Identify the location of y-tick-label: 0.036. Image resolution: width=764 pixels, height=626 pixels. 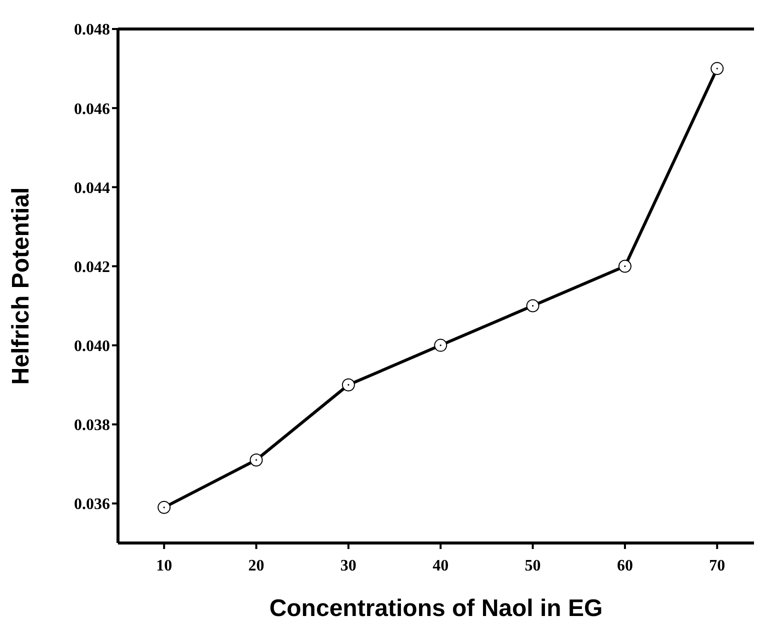
(92, 505).